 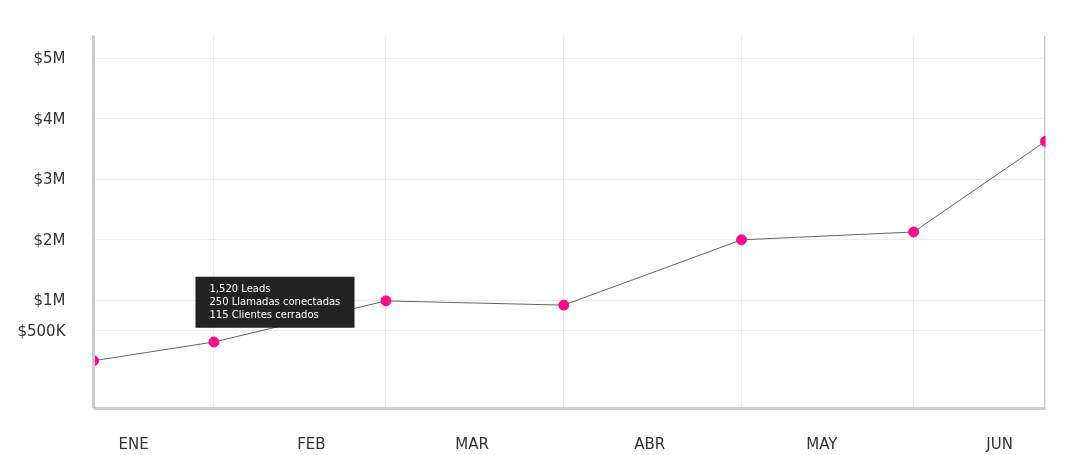 I want to click on x-tick-label: ABR, so click(x=650, y=443).